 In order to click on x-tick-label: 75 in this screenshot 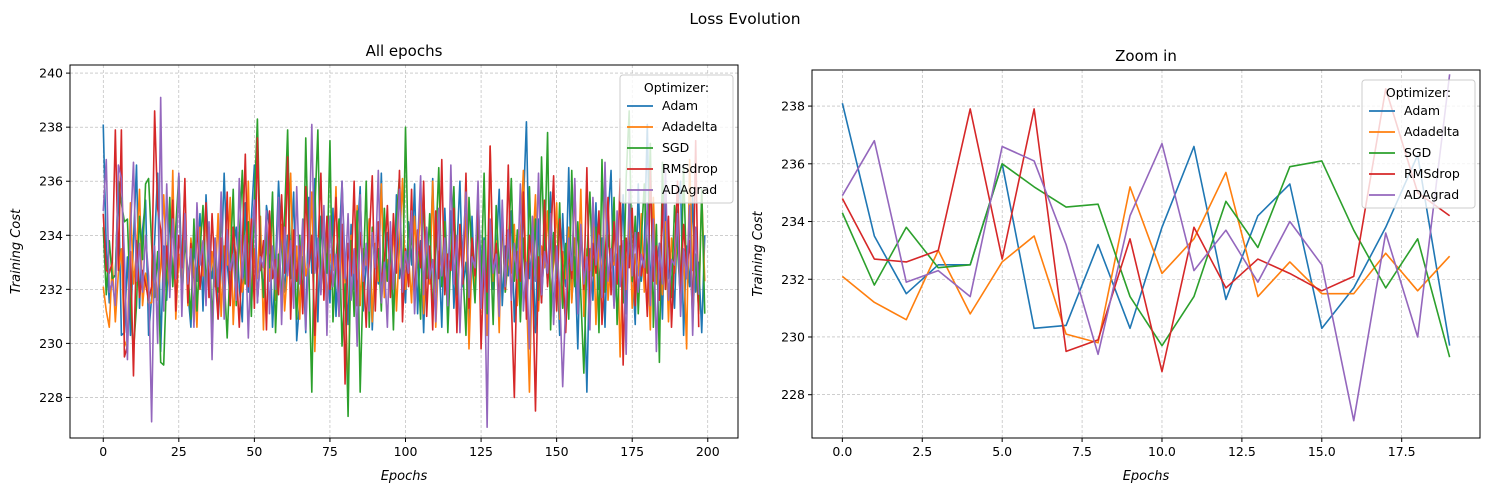, I will do `click(330, 451)`.